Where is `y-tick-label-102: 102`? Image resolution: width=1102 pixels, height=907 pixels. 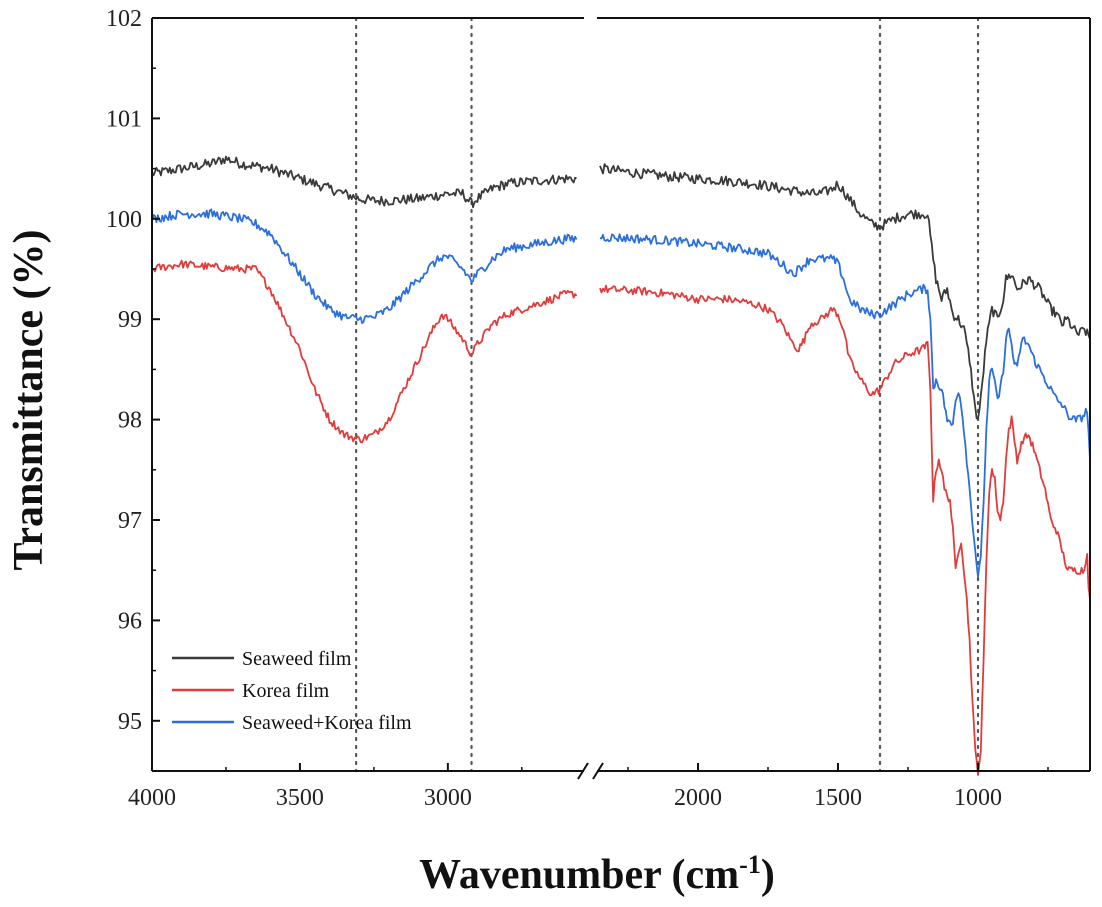
y-tick-label-102: 102 is located at coordinates (124, 19).